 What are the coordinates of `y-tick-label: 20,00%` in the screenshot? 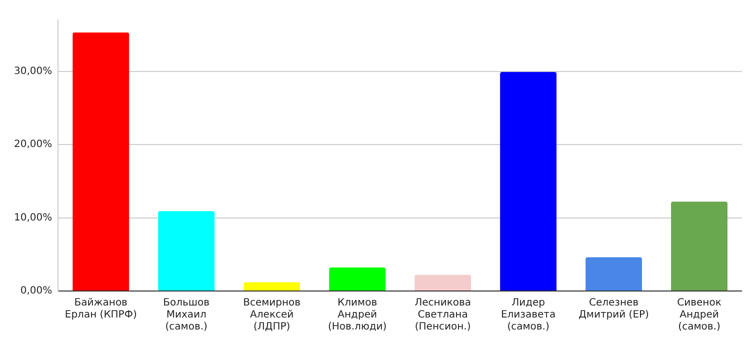 It's located at (33, 144).